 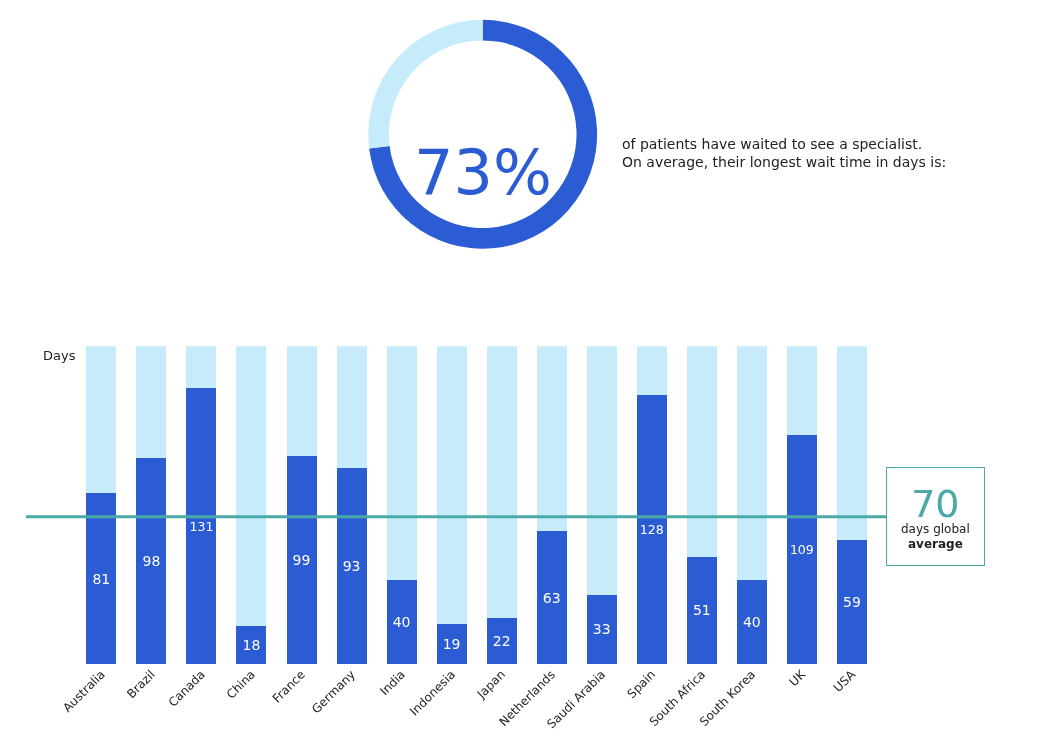 I want to click on data-label: 59, so click(x=851, y=601).